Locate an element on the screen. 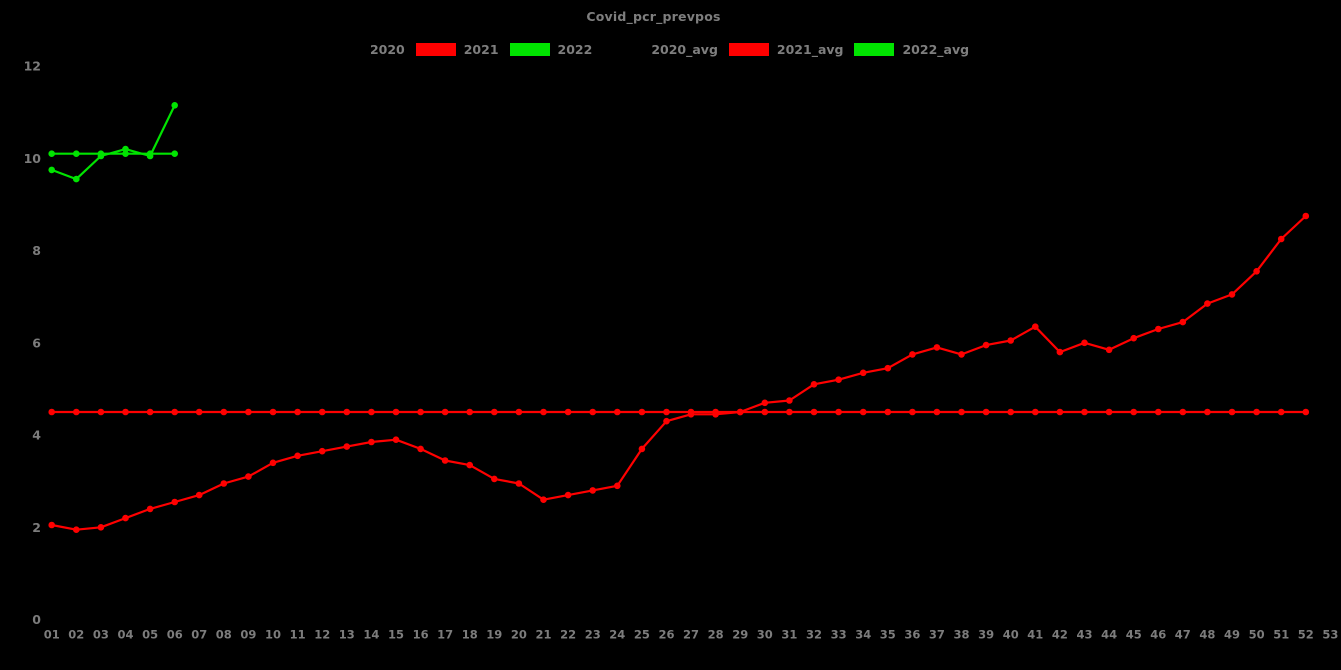  x-tick-label: 10 is located at coordinates (273, 635).